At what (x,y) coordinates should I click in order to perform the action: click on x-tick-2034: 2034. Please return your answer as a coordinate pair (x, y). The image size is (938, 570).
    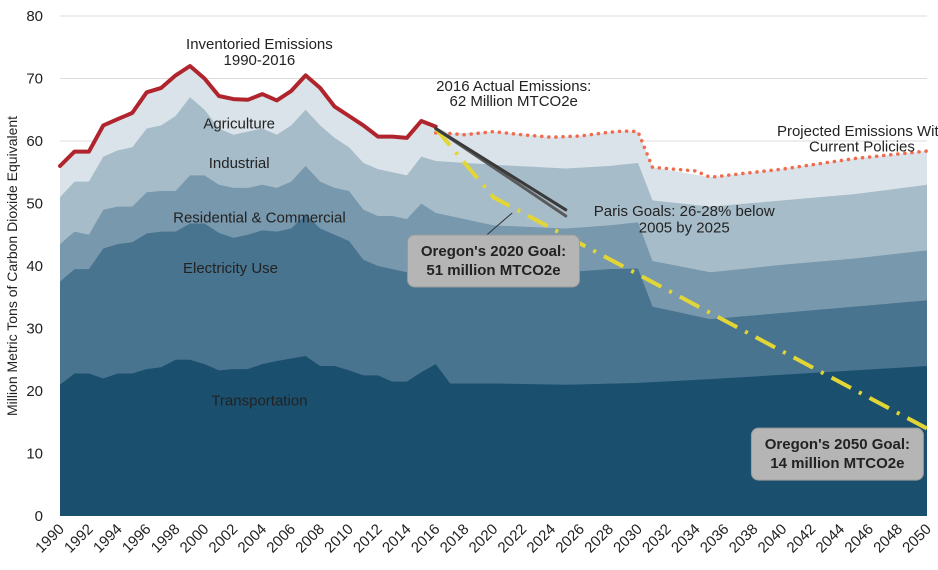
    Looking at the image, I should click on (686, 539).